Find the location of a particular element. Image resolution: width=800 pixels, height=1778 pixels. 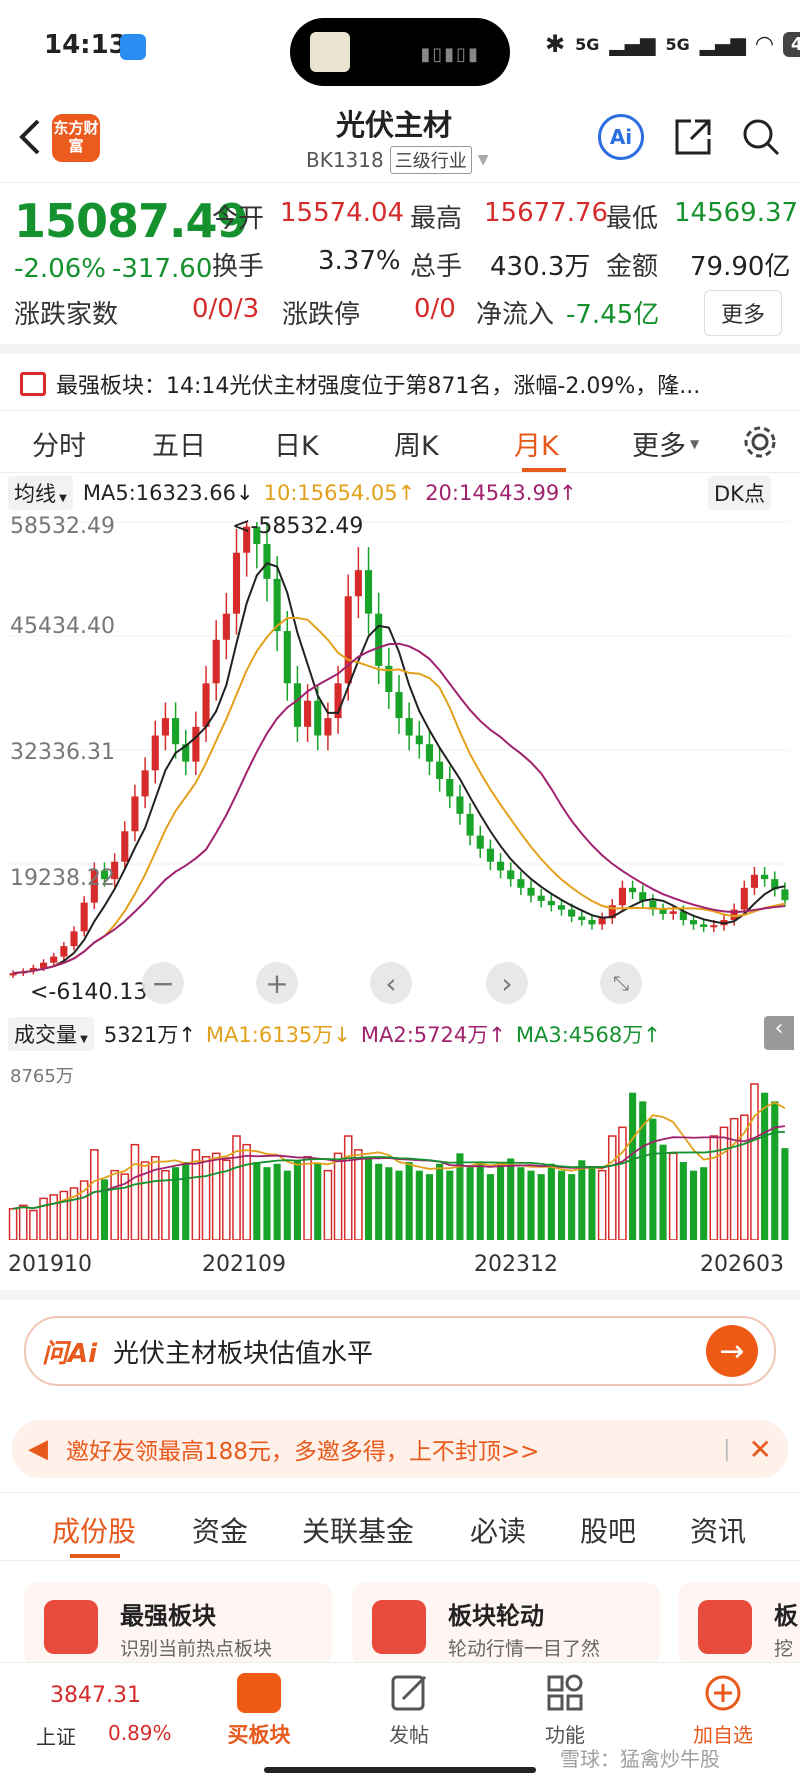

back-button is located at coordinates (31, 137).